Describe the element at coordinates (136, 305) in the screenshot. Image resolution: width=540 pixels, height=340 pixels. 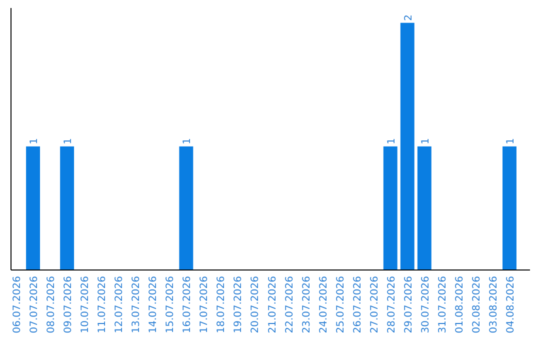
I see `x-tick-label: 13.07.2026` at that location.